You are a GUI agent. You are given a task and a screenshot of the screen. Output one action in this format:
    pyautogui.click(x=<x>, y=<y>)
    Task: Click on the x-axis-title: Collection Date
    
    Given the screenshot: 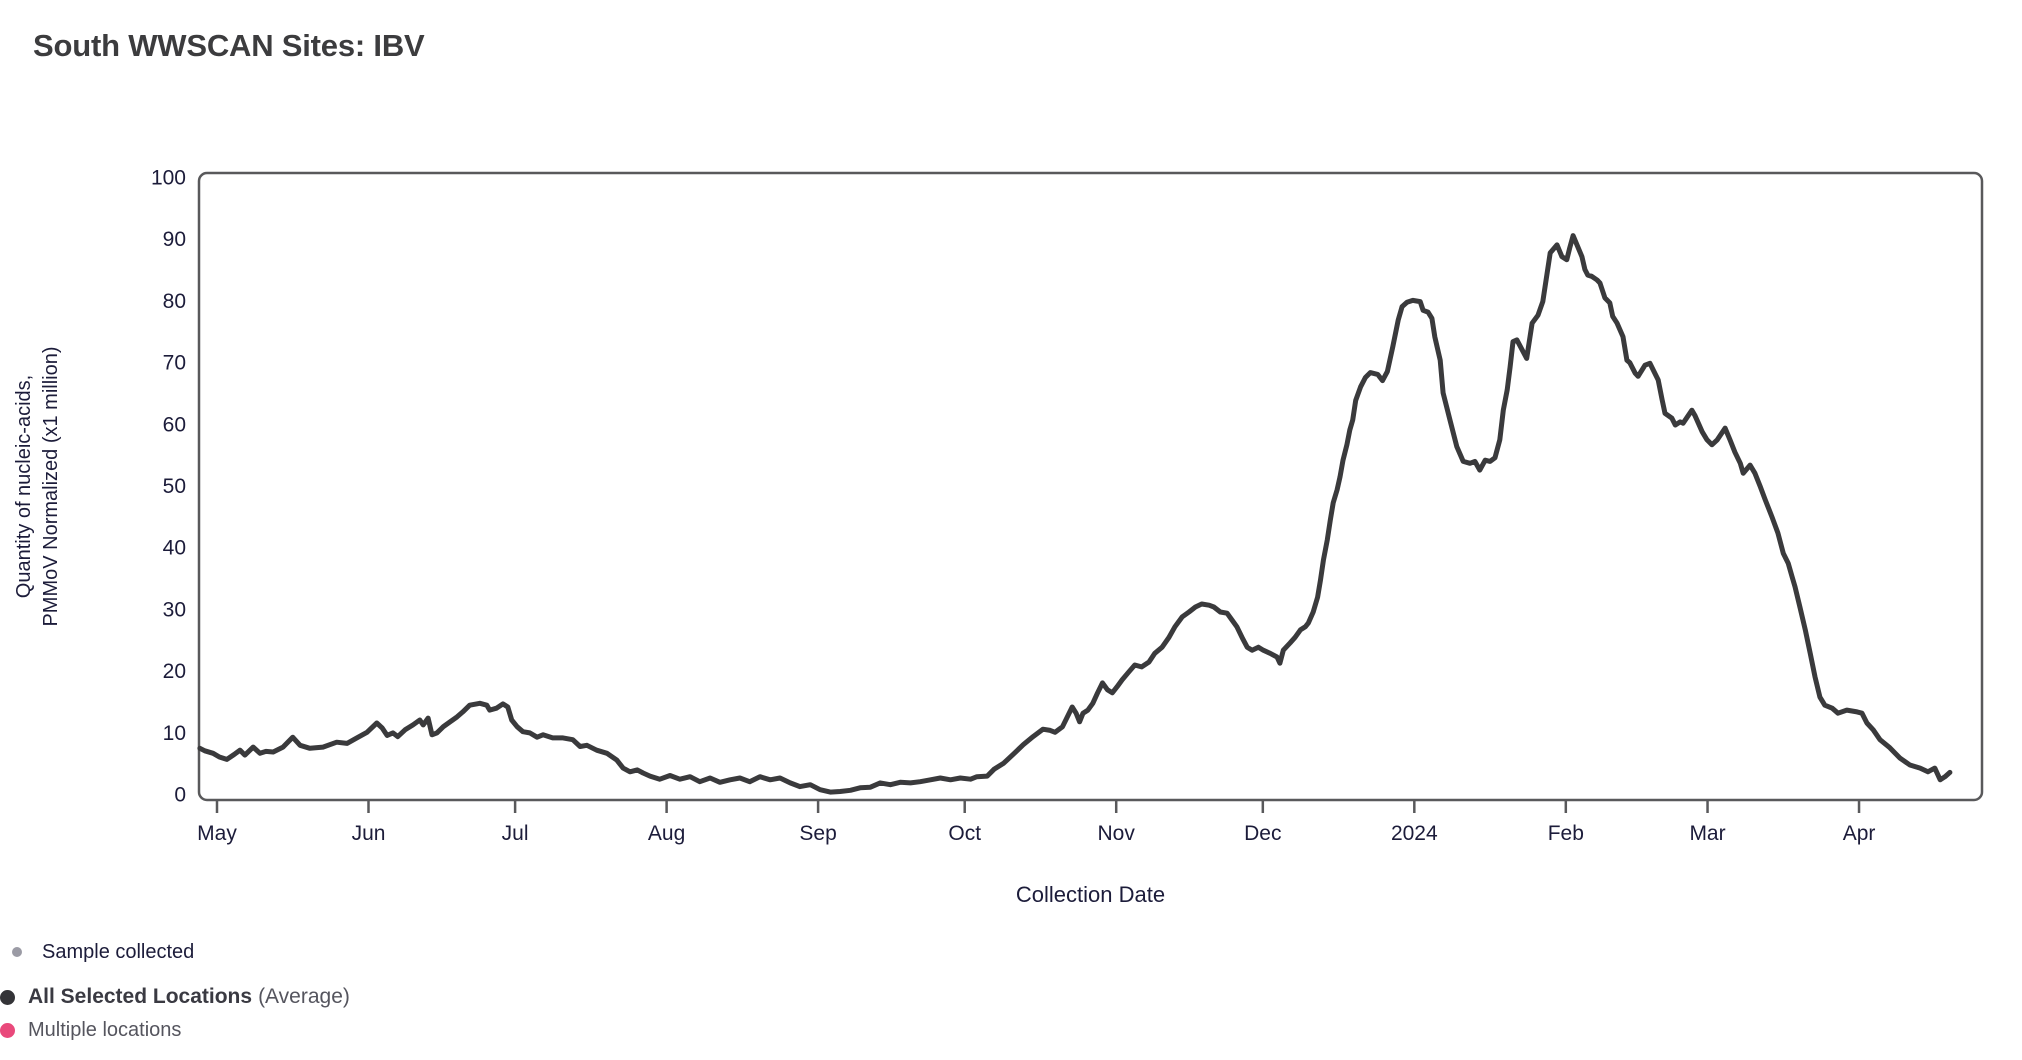 What is the action you would take?
    pyautogui.click(x=1090, y=894)
    